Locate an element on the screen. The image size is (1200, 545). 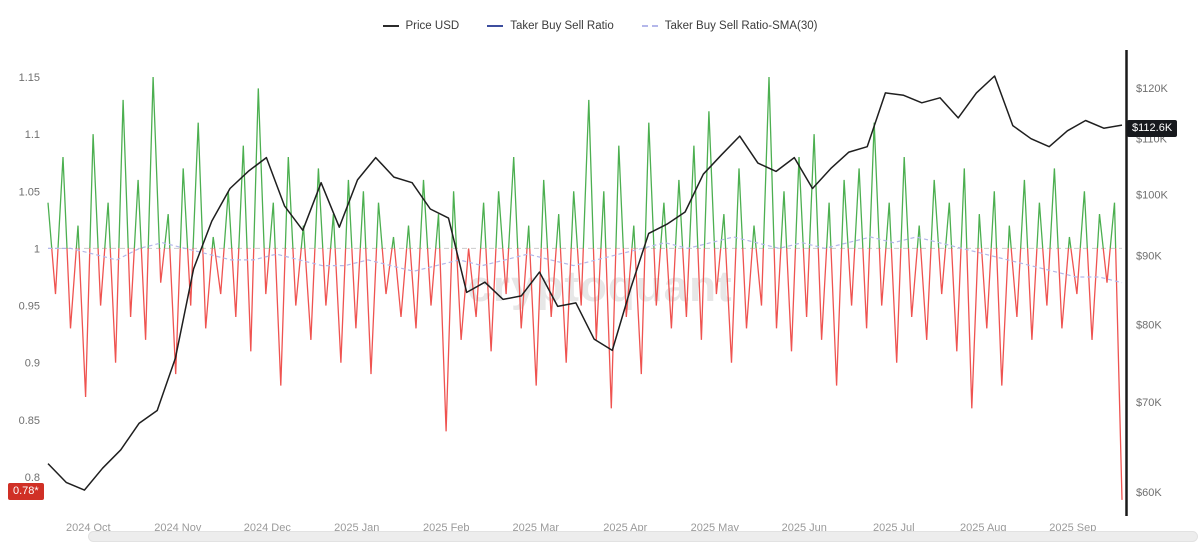
legend-item-taker-buy-sell-ratio: Taker Buy Sell Ratio is located at coordinates (550, 26).